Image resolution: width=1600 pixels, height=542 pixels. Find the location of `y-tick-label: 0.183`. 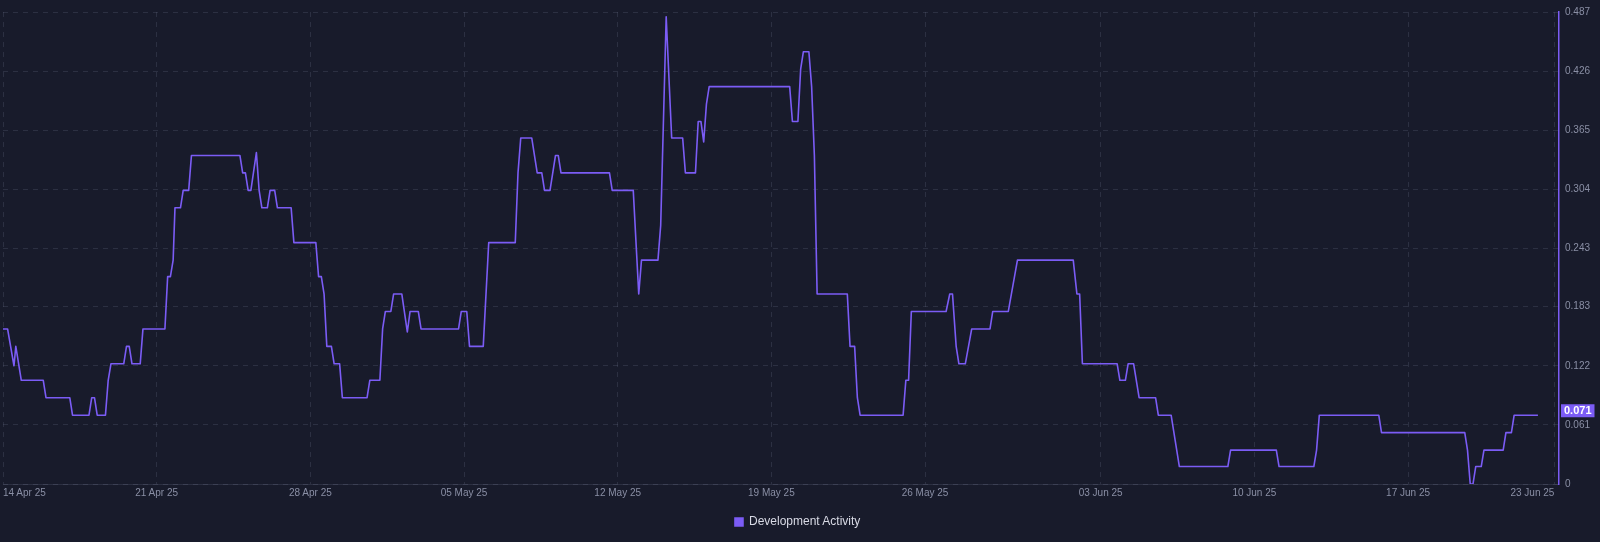

y-tick-label: 0.183 is located at coordinates (1577, 306).